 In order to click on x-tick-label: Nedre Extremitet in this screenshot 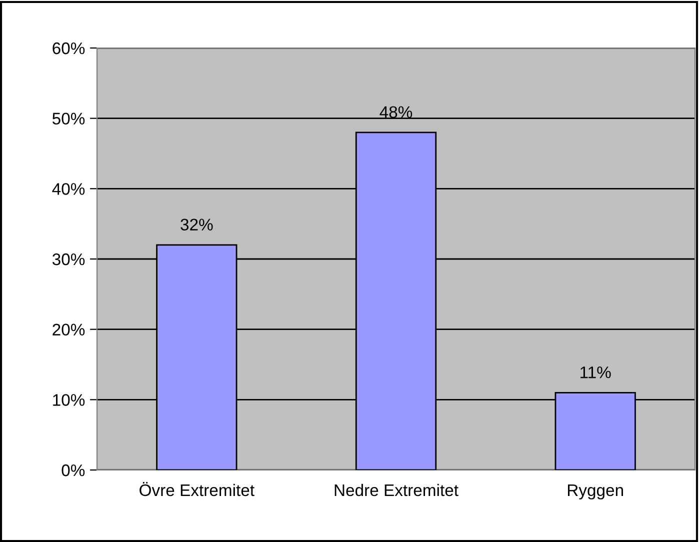, I will do `click(396, 490)`.